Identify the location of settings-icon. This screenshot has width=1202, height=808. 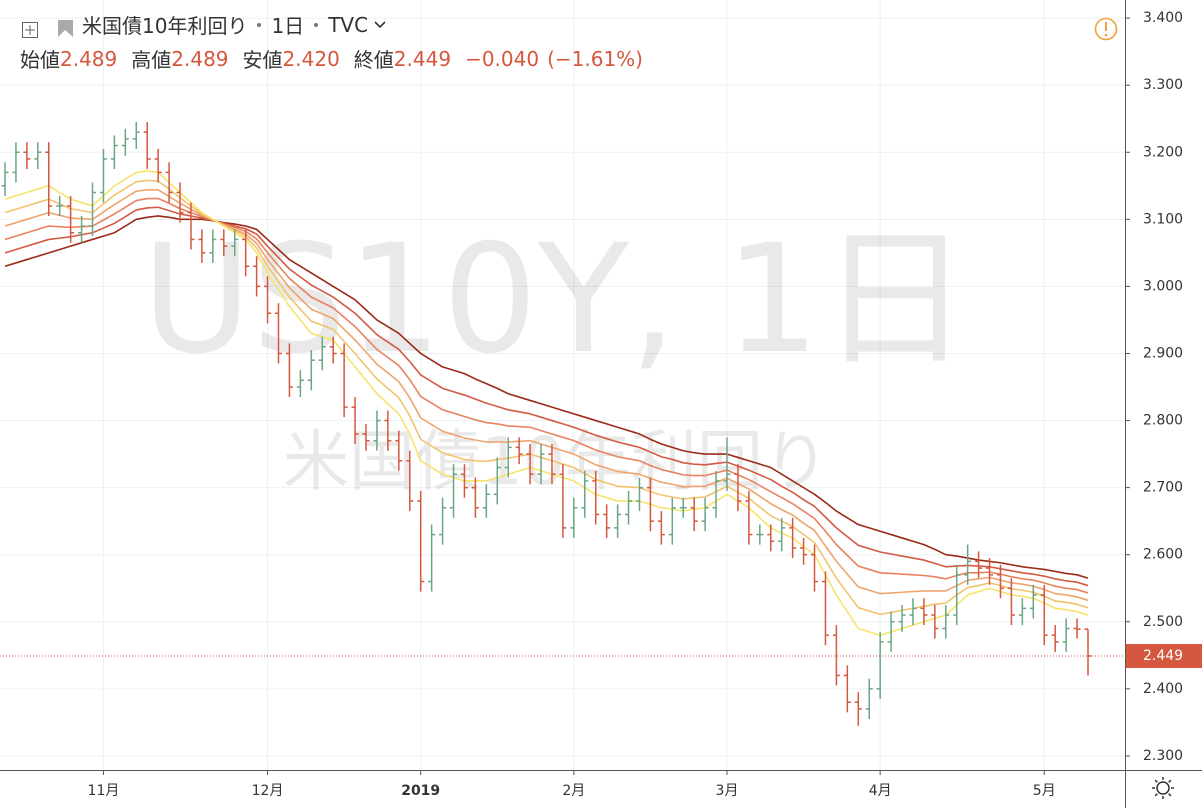
(1163, 788).